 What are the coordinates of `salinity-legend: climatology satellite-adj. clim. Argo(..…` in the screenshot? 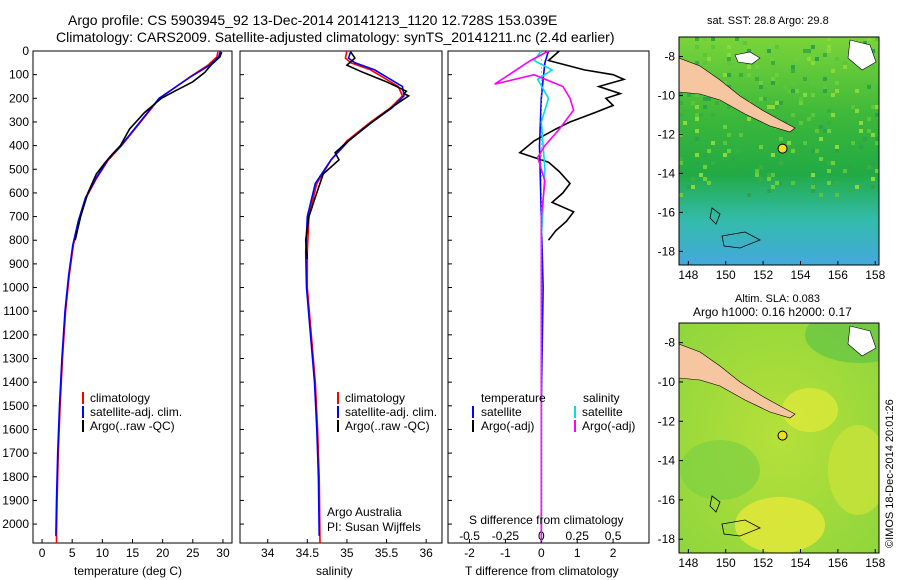 It's located at (382, 462).